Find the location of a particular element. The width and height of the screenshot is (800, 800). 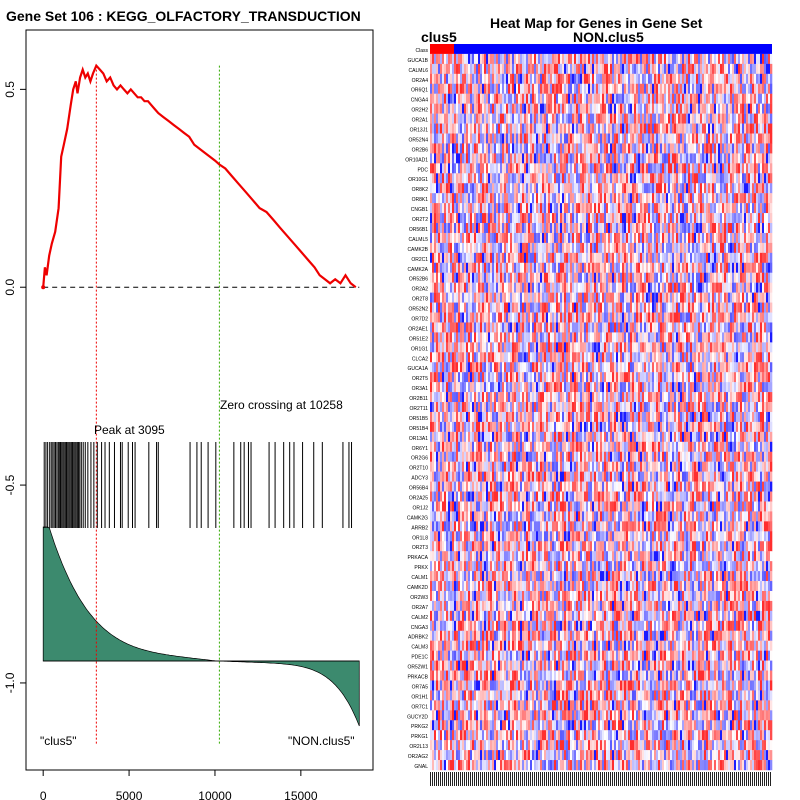

ranked-metric-area is located at coordinates (201, 626).